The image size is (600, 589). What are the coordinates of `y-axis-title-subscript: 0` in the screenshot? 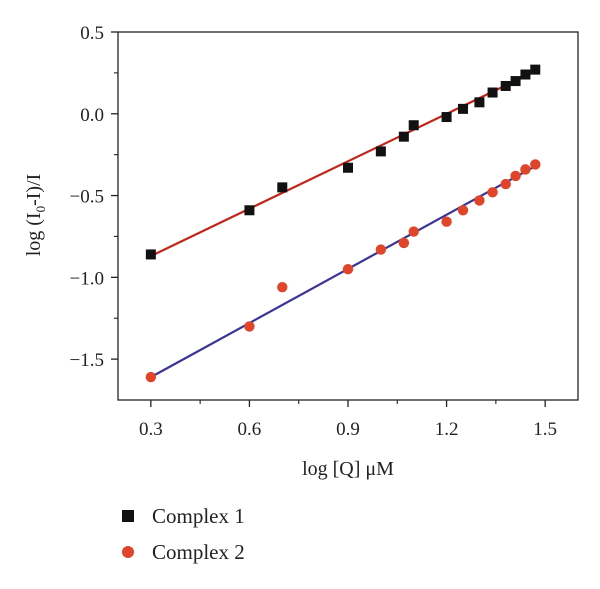 It's located at (40, 209).